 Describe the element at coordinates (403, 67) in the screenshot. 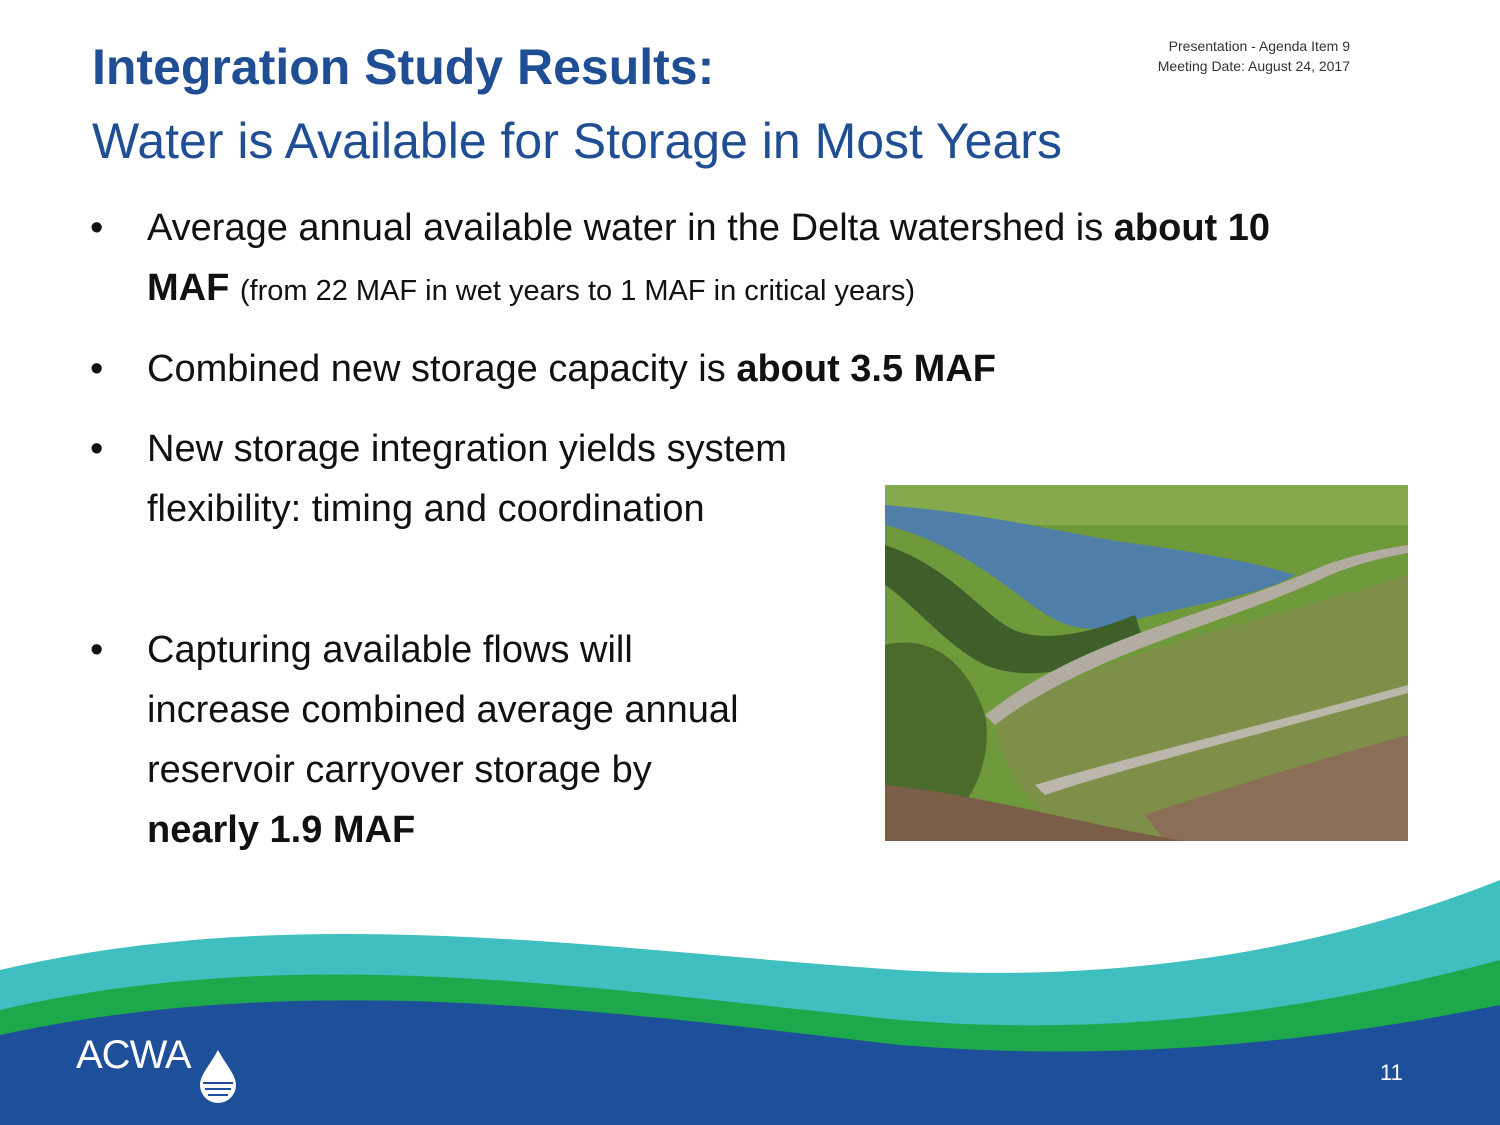

I see `title: Integration Study Results:` at that location.